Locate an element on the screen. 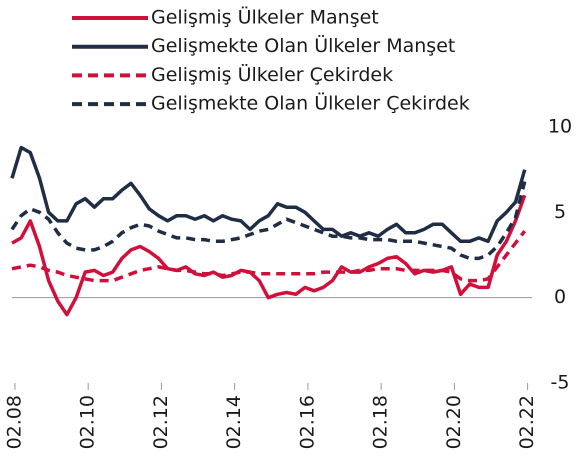  y-tick-label: 10 is located at coordinates (560, 127).